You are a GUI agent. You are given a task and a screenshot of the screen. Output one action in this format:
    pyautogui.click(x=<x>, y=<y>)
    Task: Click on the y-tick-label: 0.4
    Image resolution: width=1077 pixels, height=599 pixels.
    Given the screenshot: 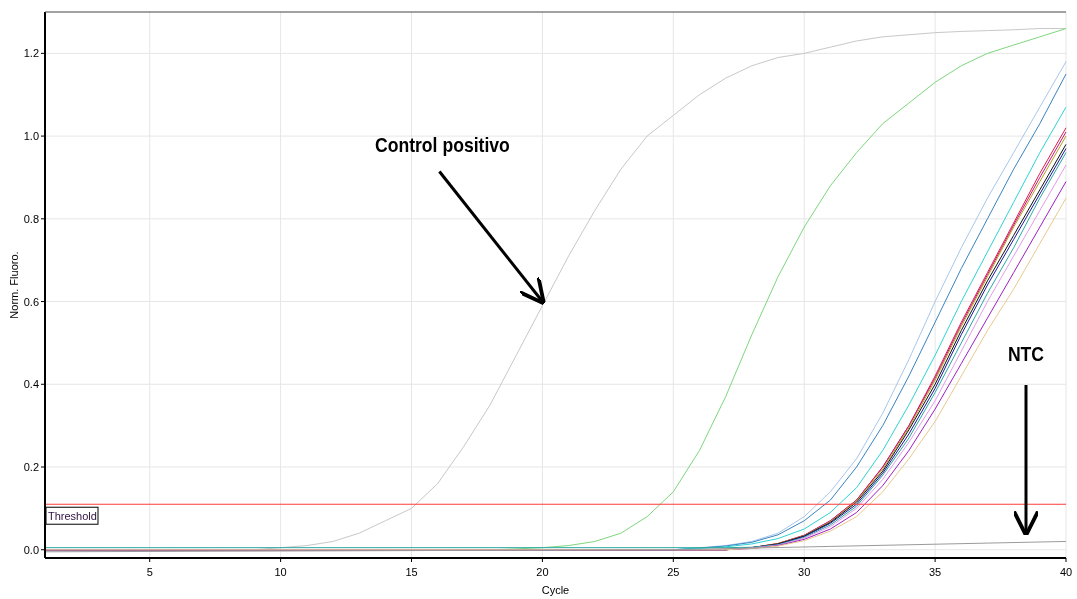 What is the action you would take?
    pyautogui.click(x=31, y=384)
    